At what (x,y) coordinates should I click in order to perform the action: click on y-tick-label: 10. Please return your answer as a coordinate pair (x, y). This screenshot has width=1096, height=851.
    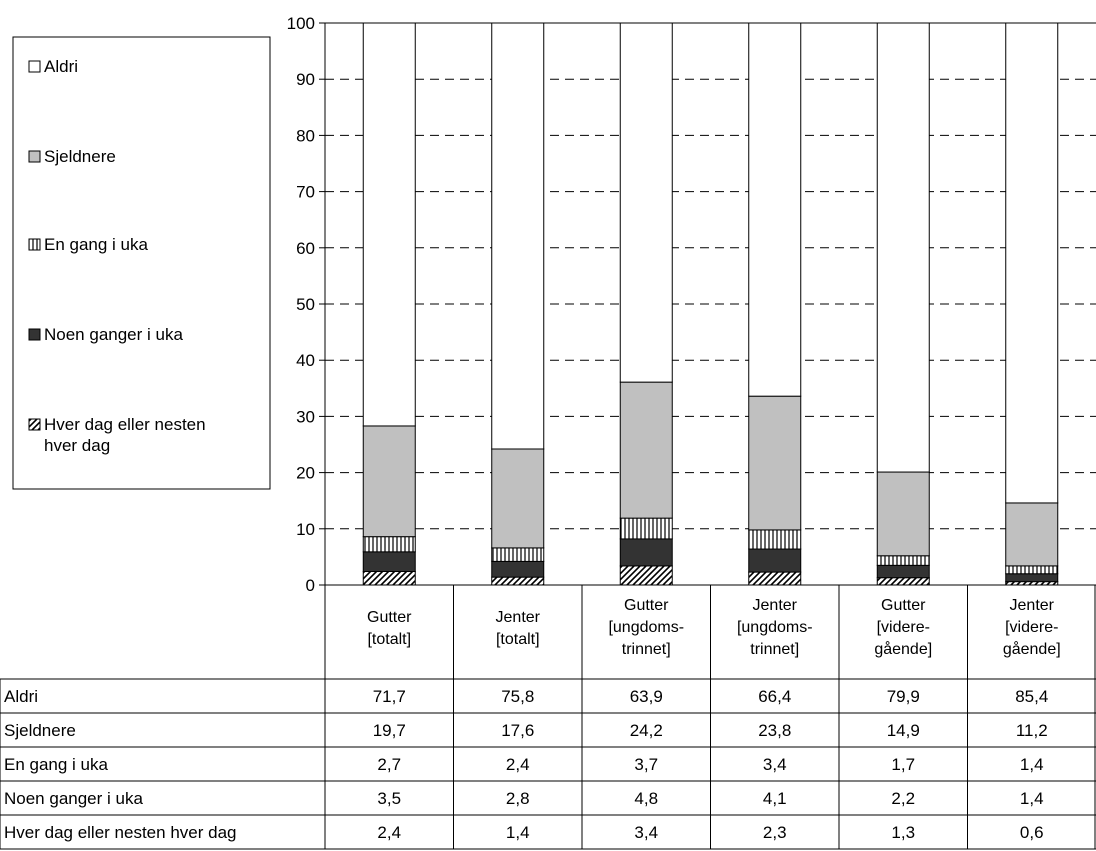
    Looking at the image, I should click on (305, 529).